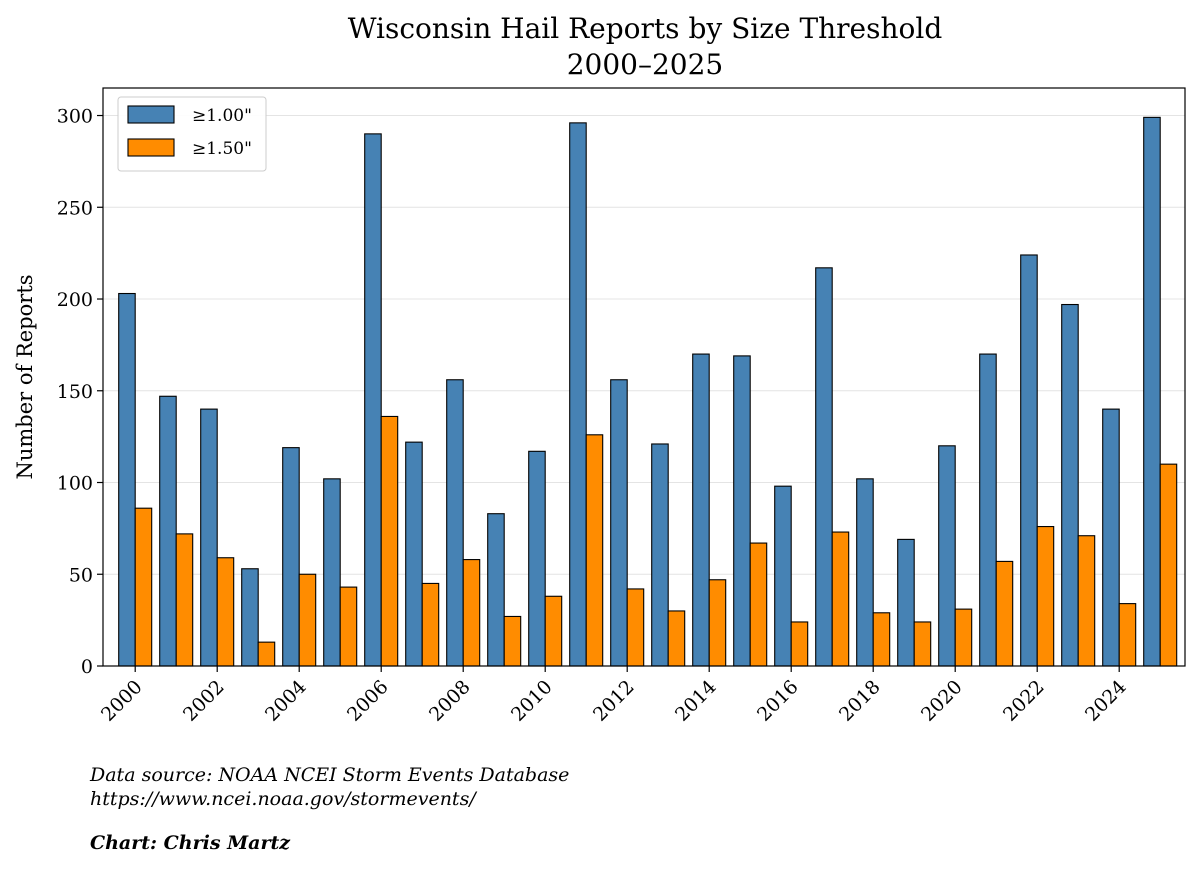 The height and width of the screenshot is (873, 1200). I want to click on x-tick-label-2020: 2020, so click(942, 701).